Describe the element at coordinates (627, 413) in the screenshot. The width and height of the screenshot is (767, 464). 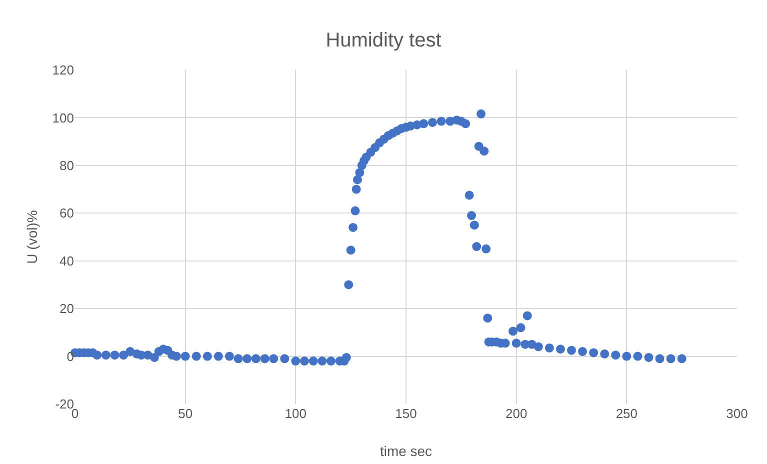
I see `x-tick-label: 250` at that location.